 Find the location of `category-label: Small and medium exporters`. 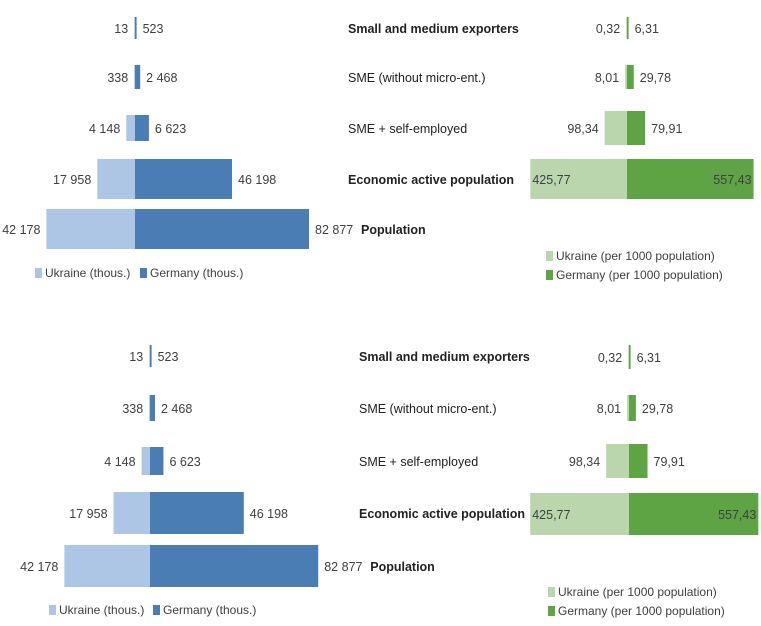

category-label: Small and medium exporters is located at coordinates (444, 357).